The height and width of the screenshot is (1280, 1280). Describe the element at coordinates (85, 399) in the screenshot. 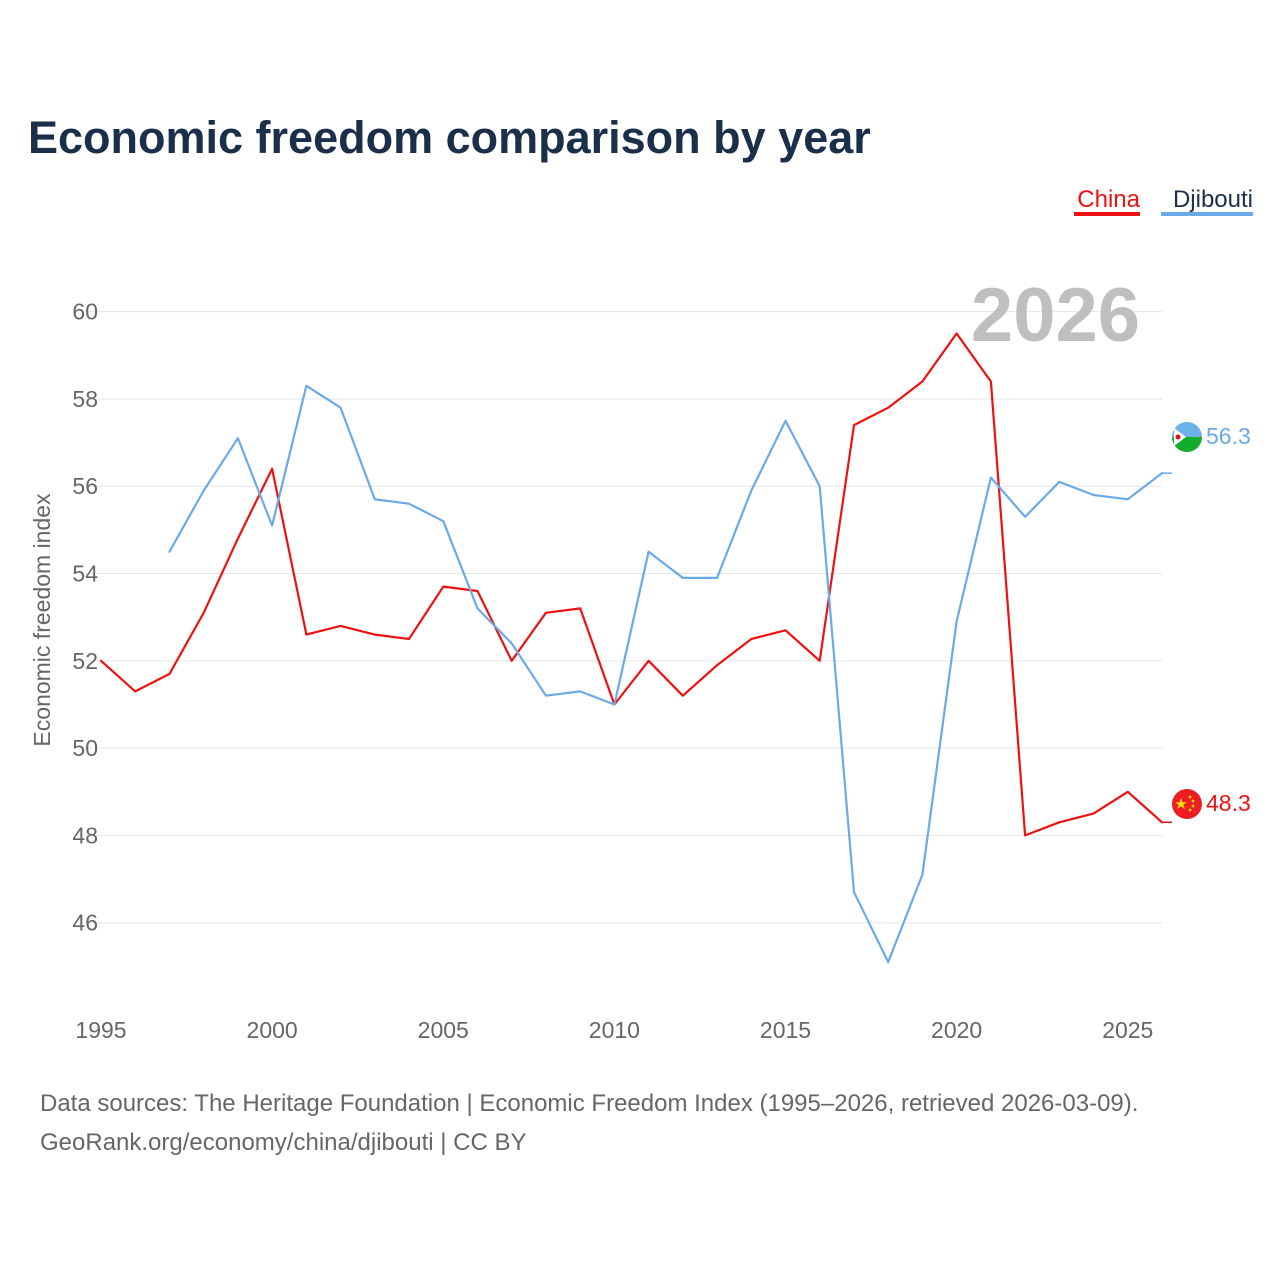

I see `y-tick-label: 58` at that location.